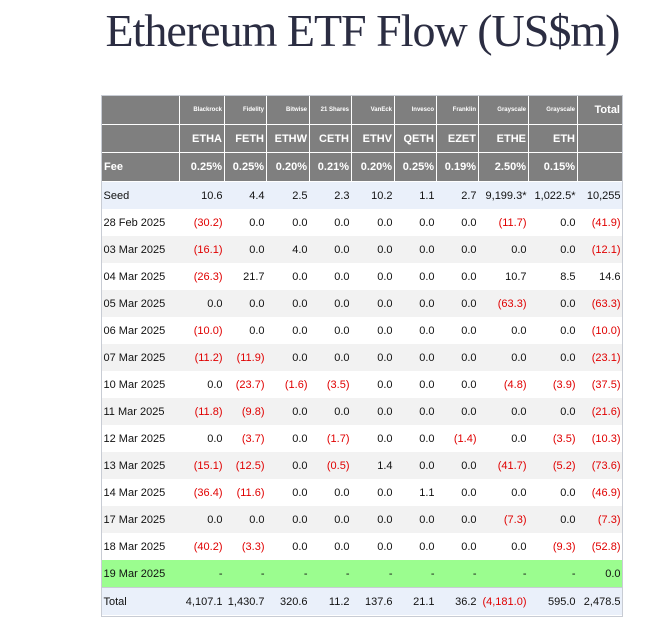  What do you see at coordinates (140, 357) in the screenshot?
I see `row-date-cell: 07 Mar 2025` at bounding box center [140, 357].